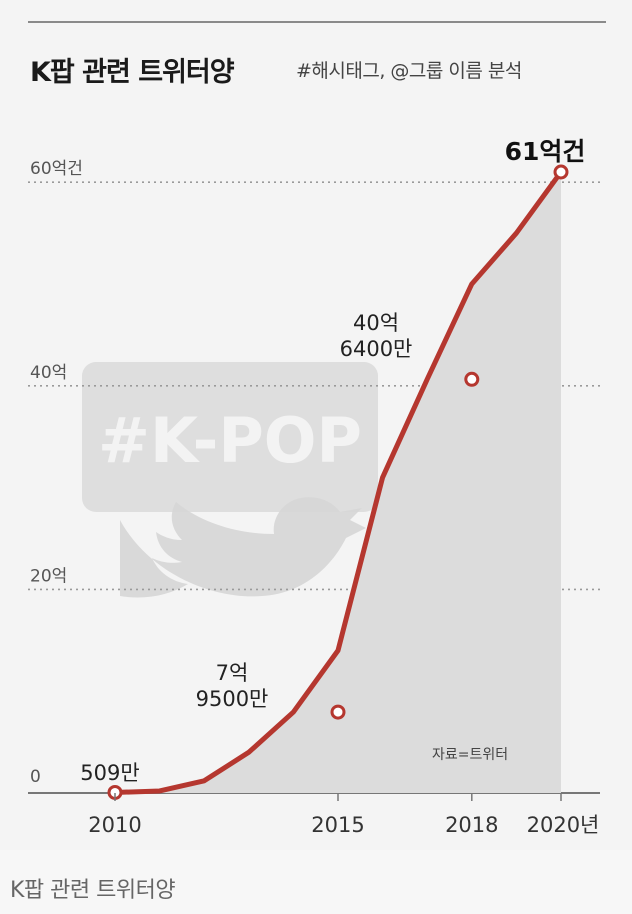  Describe the element at coordinates (230, 440) in the screenshot. I see `watermark-text: #K-POP` at that location.